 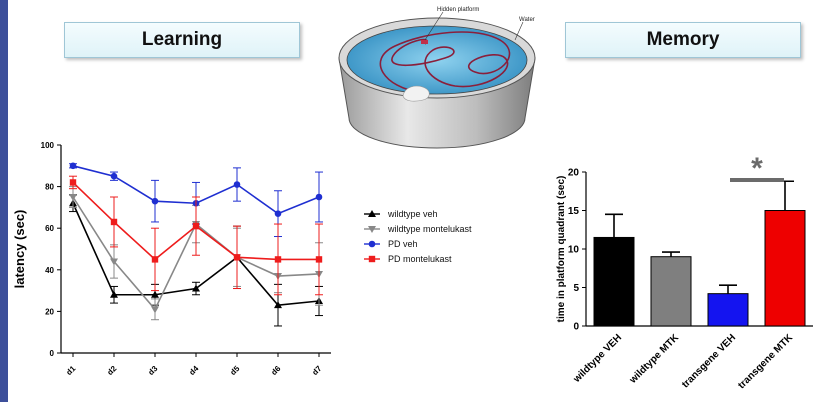 I want to click on y-tick-label: 40, so click(x=49, y=270).